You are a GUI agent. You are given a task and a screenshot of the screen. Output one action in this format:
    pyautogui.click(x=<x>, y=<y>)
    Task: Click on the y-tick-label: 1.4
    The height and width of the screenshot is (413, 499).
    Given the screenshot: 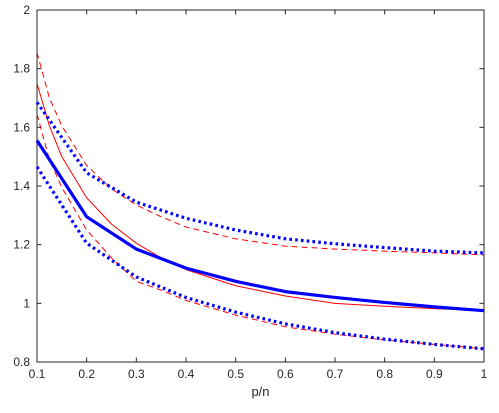 What is the action you would take?
    pyautogui.click(x=21, y=186)
    